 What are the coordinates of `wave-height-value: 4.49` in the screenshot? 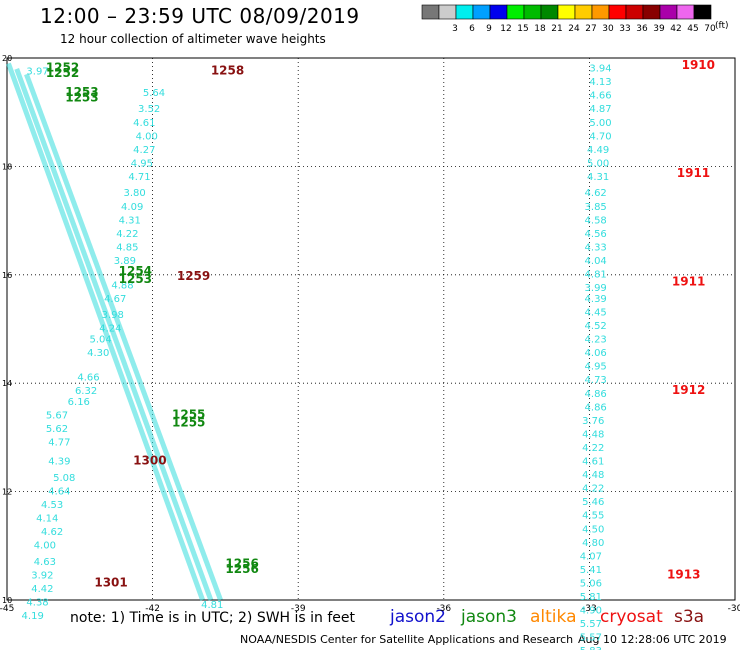 It's located at (598, 150).